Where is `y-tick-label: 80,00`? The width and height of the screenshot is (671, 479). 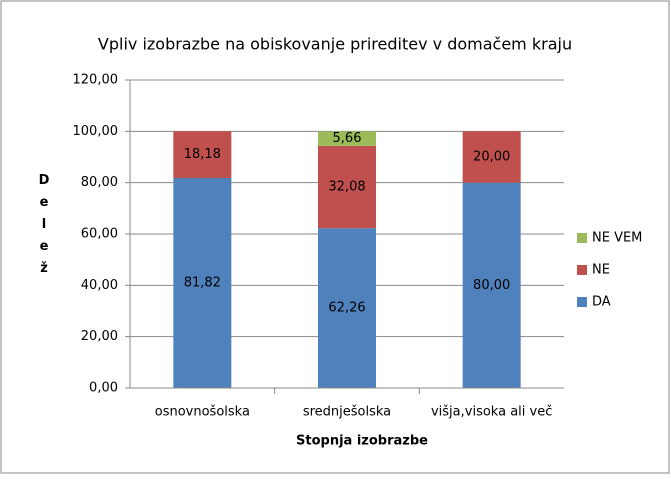
y-tick-label: 80,00 is located at coordinates (99, 182).